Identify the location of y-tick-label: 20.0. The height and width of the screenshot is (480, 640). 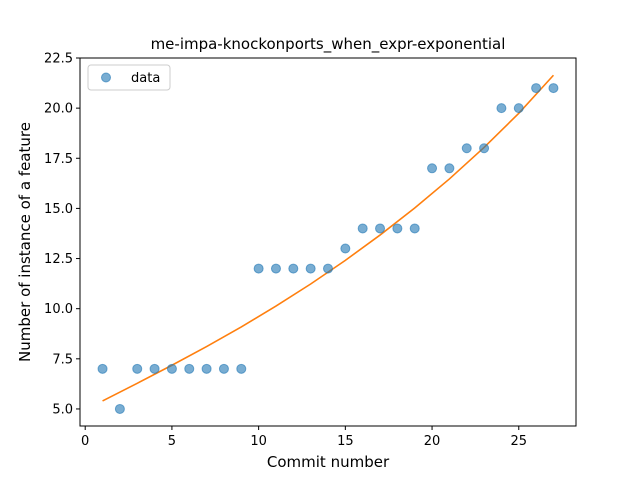
(58, 109).